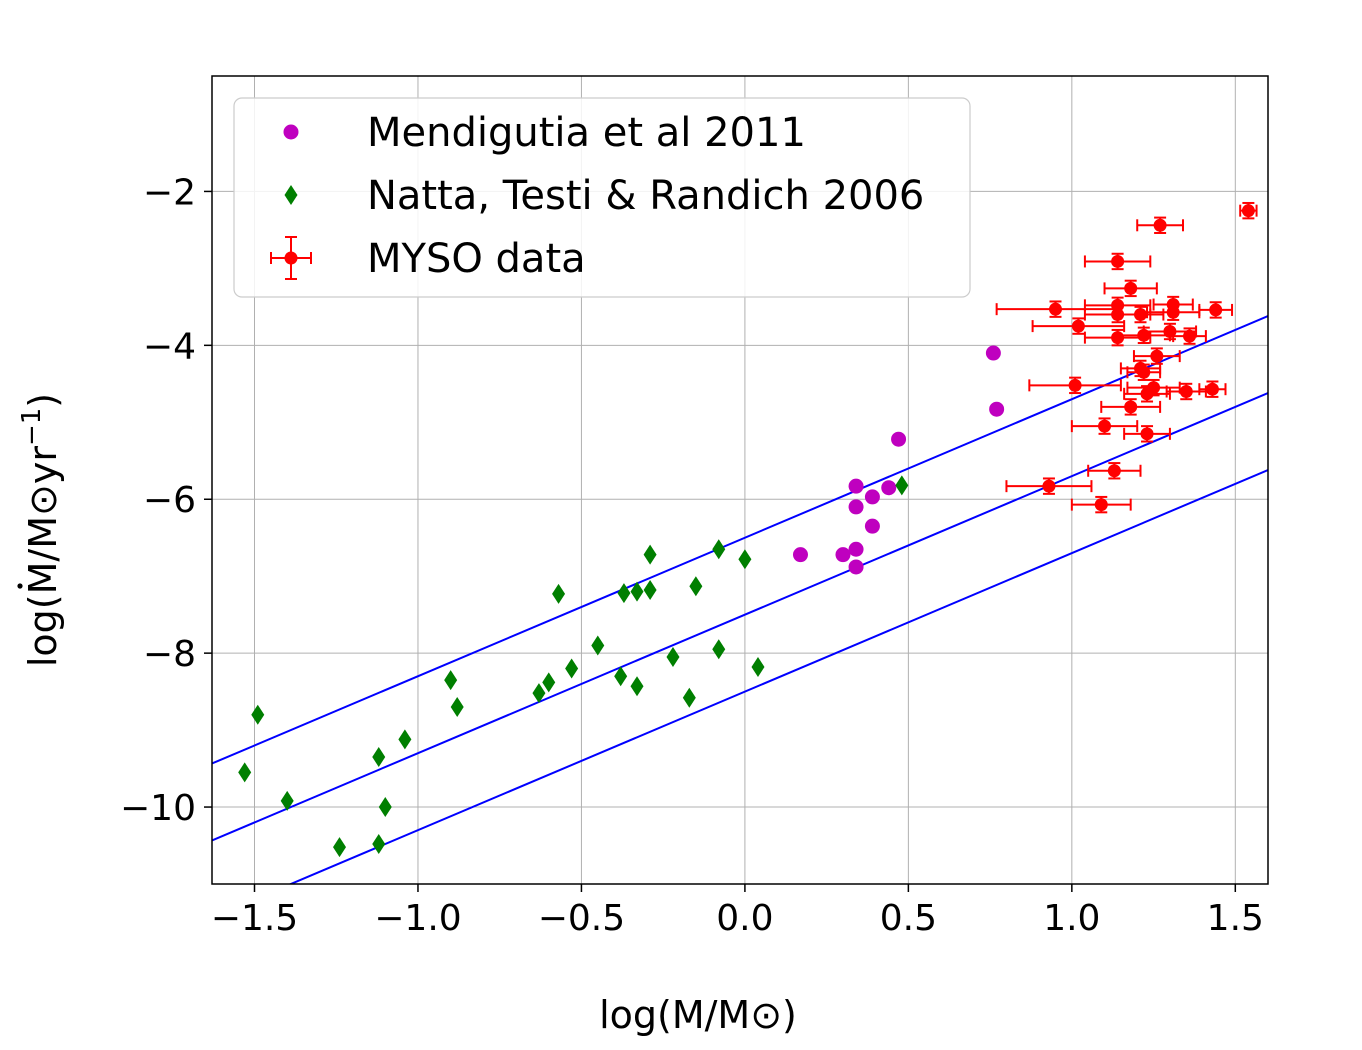 The height and width of the screenshot is (1050, 1362). Describe the element at coordinates (581, 918) in the screenshot. I see `x-tick-label: −0.5` at that location.